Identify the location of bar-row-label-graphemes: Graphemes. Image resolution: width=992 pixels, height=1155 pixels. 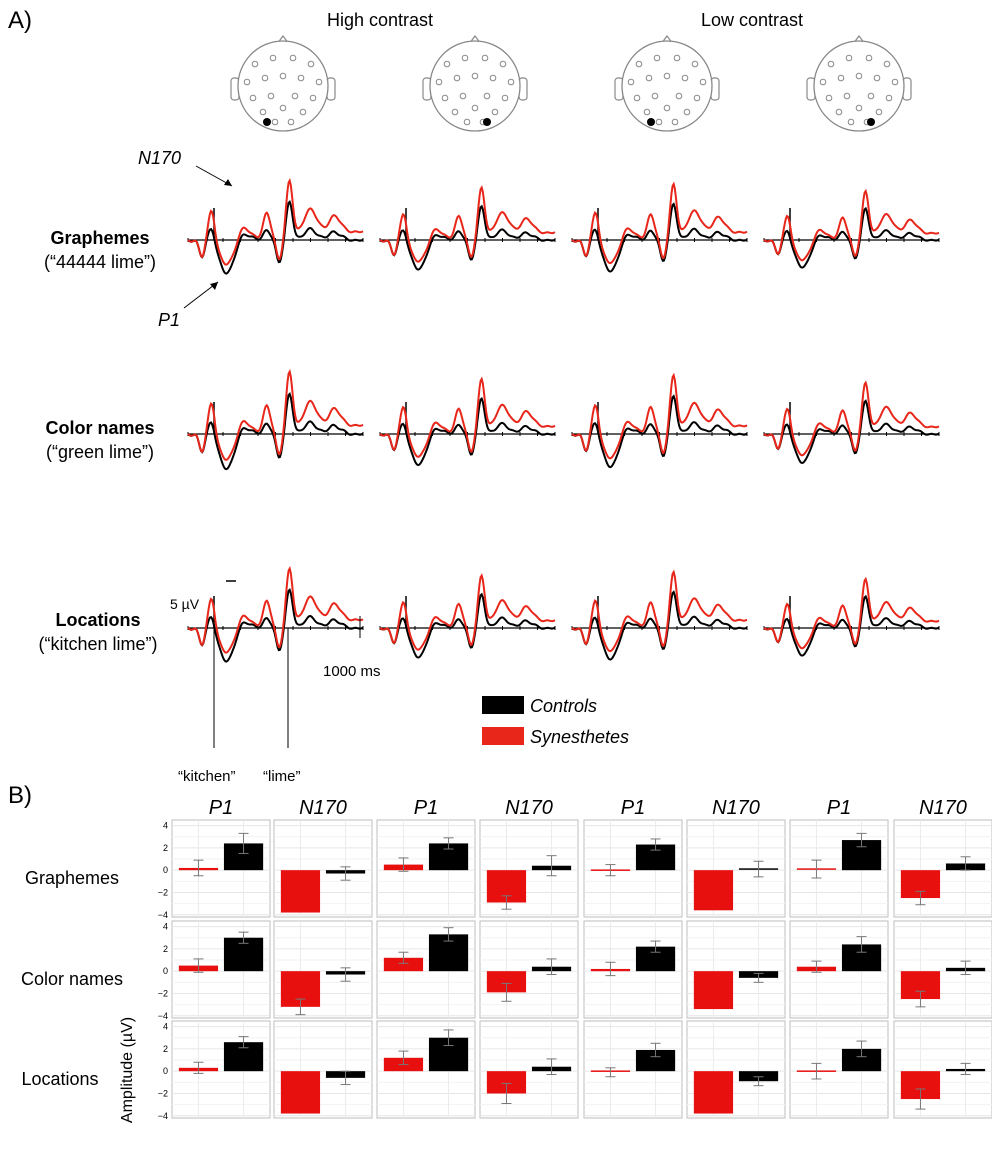
(72, 878).